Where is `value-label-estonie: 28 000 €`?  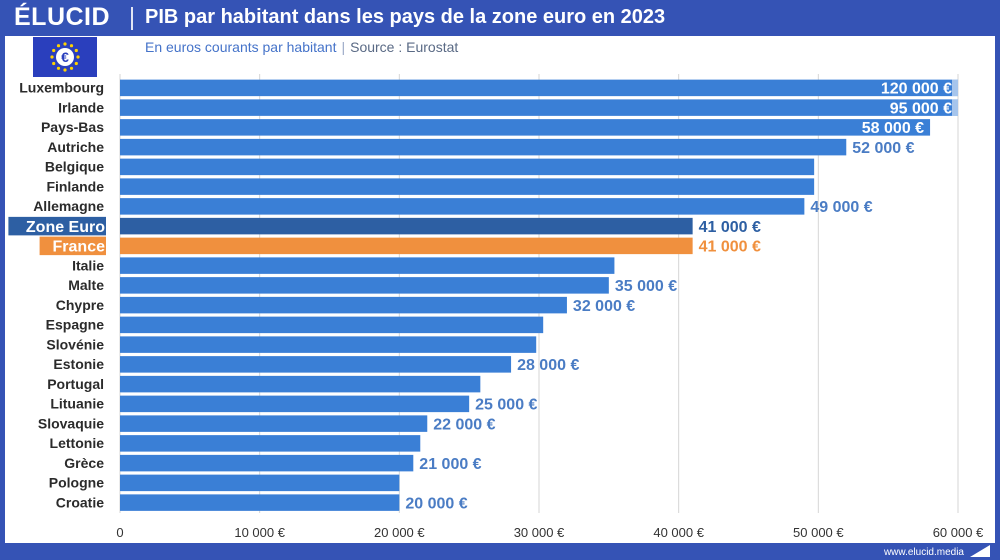
value-label-estonie: 28 000 € is located at coordinates (548, 365).